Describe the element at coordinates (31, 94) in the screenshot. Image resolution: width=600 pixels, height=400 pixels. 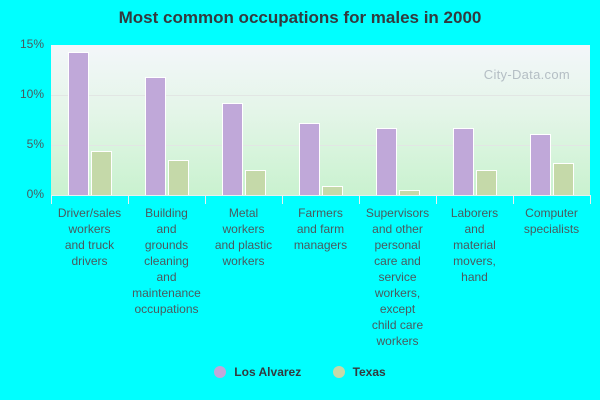
I see `y-tick-label: 10%` at that location.